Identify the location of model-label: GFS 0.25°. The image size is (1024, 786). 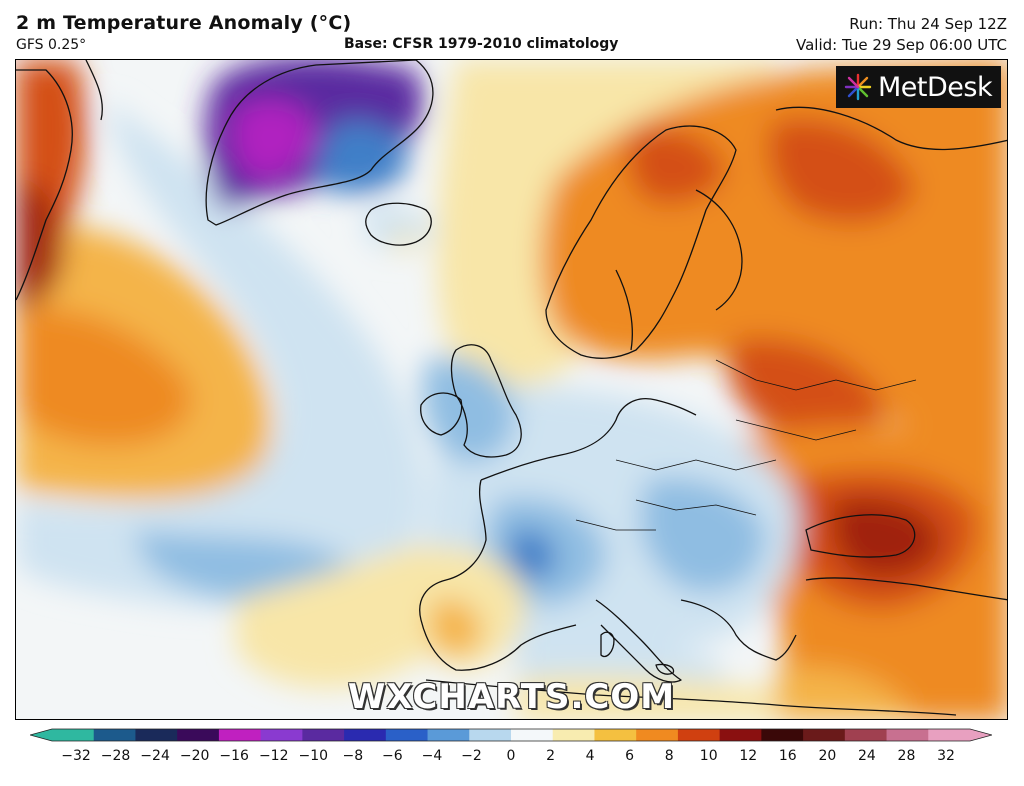
(51, 45).